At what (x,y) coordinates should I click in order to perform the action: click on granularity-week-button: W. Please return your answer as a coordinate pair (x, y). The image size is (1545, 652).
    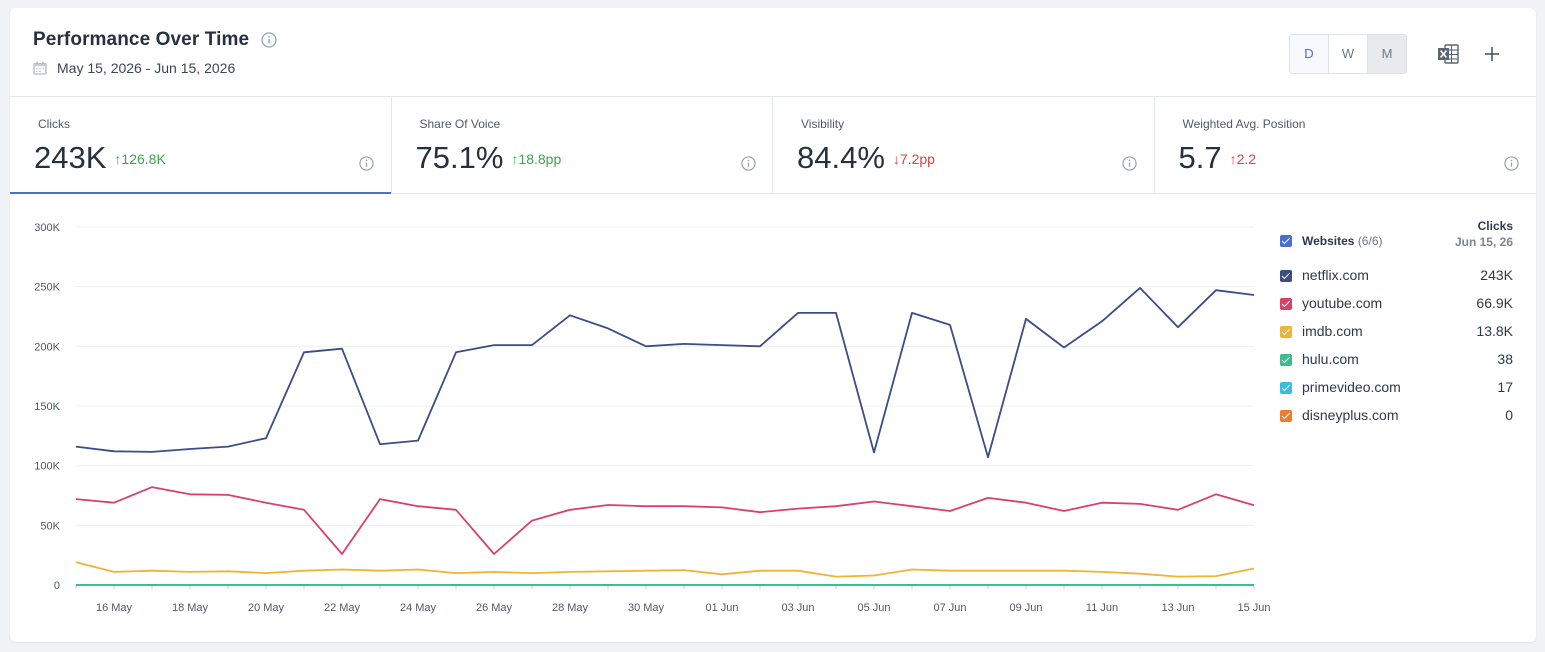
    Looking at the image, I should click on (1348, 54).